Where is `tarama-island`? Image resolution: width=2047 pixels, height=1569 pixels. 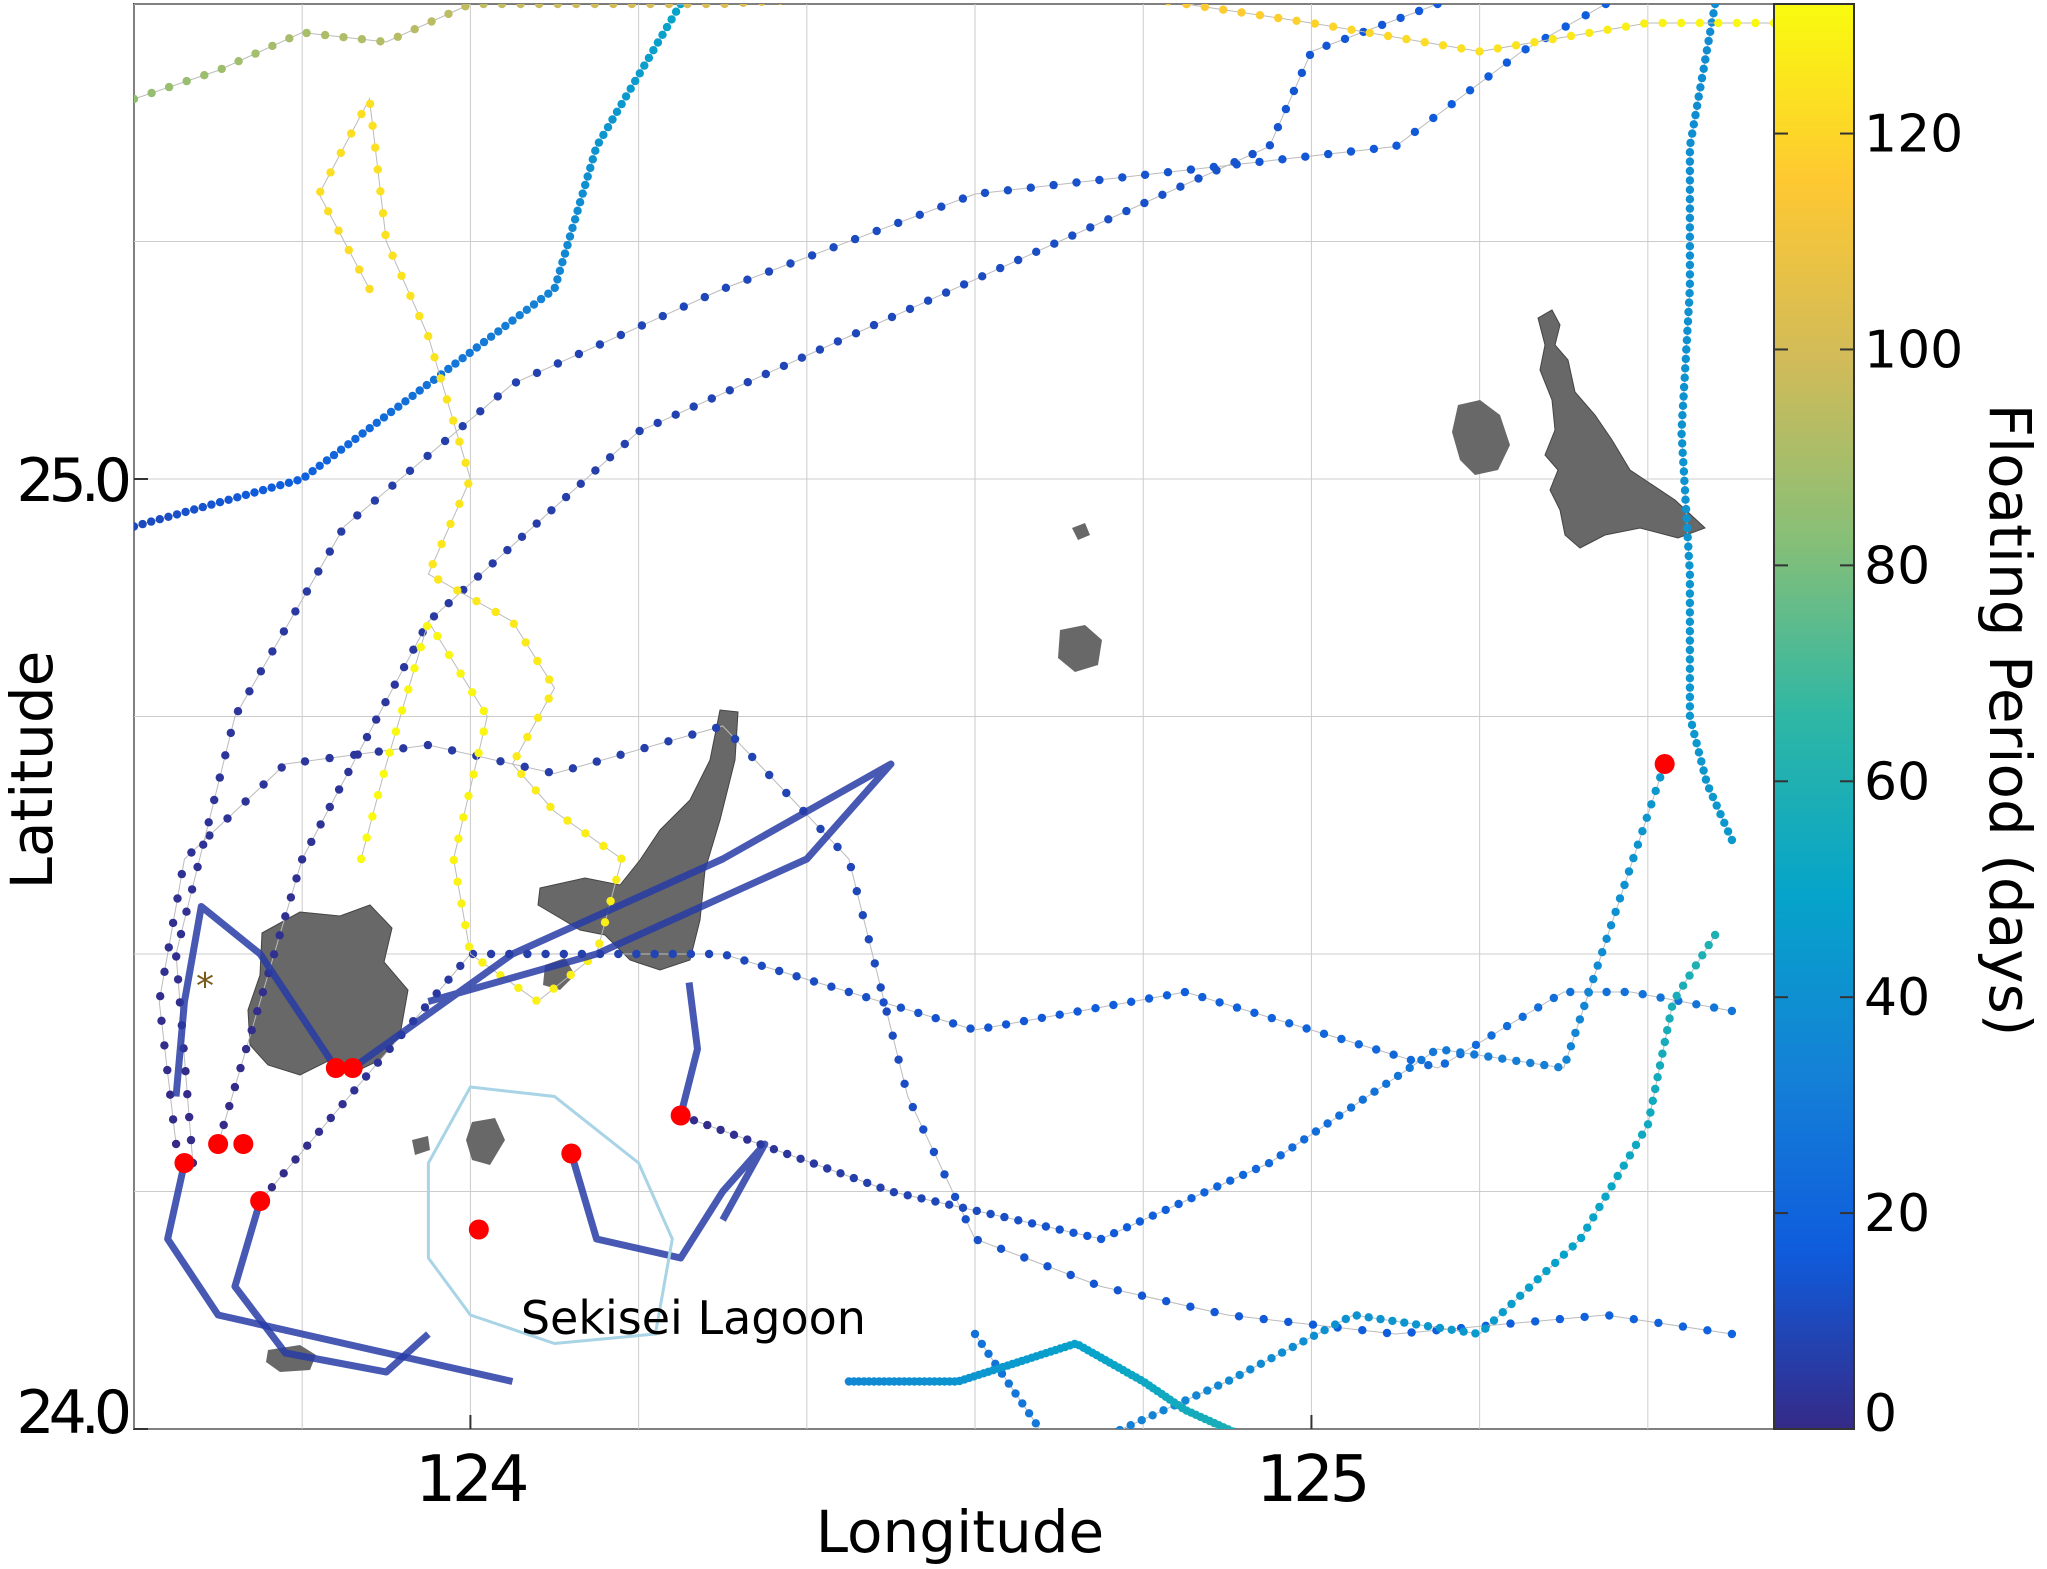 tarama-island is located at coordinates (1080, 648).